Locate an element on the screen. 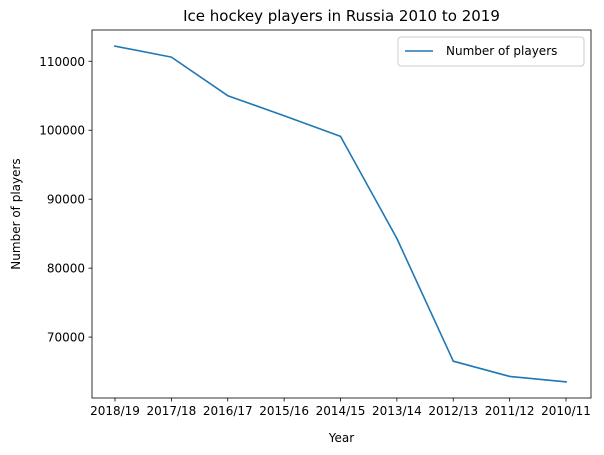 This screenshot has width=604, height=455. y-axis-label: Number of players is located at coordinates (16, 213).